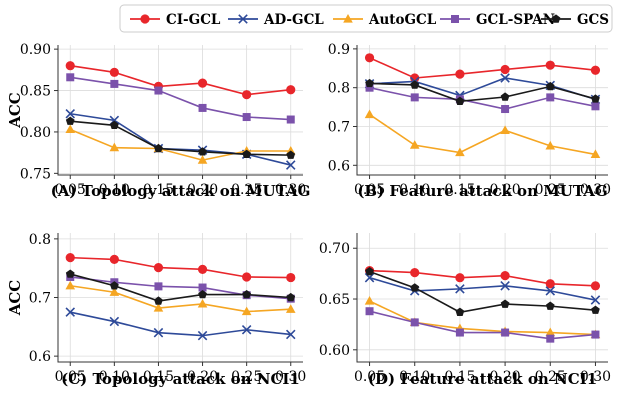 The height and width of the screenshot is (407, 619). Describe the element at coordinates (339, 50) in the screenshot. I see `y-tick-label: 0.9` at that location.